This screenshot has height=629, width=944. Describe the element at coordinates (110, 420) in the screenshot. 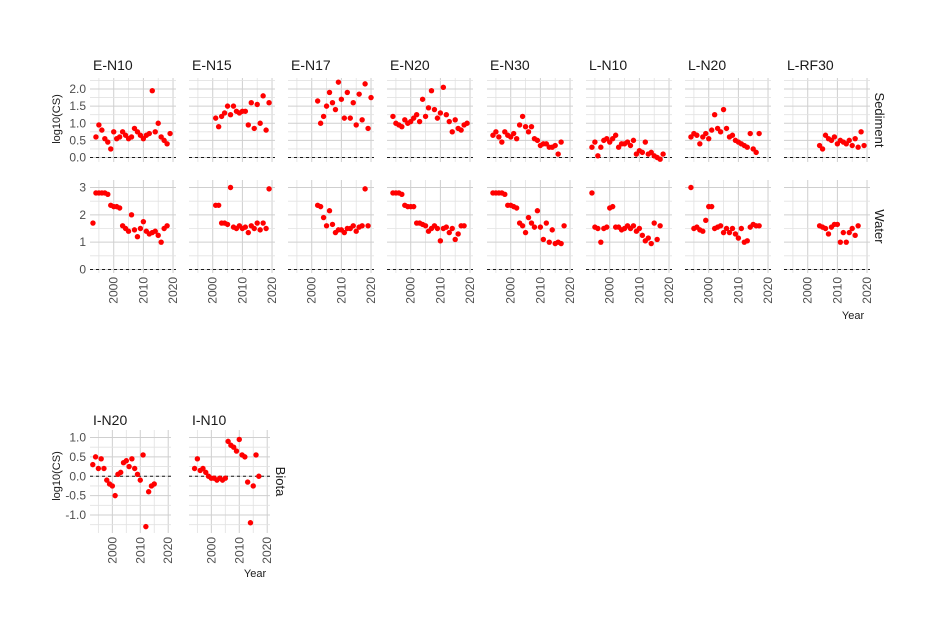

I see `facet-title: I-N20` at that location.